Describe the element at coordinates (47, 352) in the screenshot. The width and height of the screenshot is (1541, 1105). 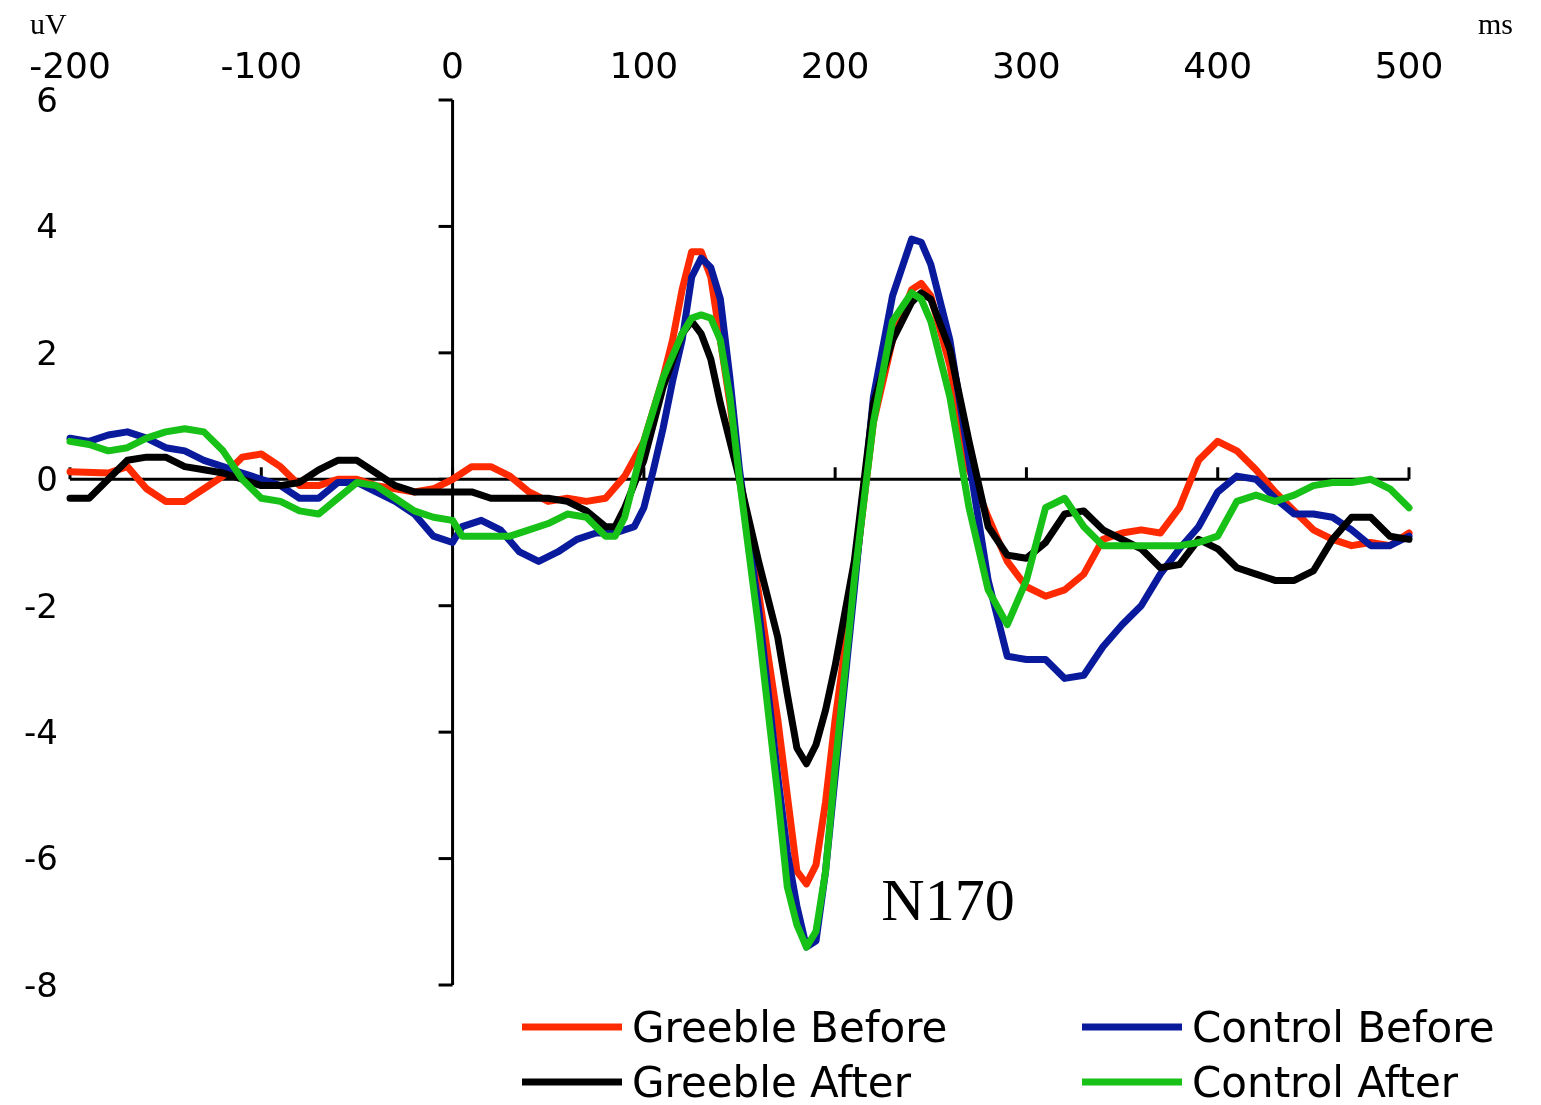
I see `y-tick-label: 2` at that location.